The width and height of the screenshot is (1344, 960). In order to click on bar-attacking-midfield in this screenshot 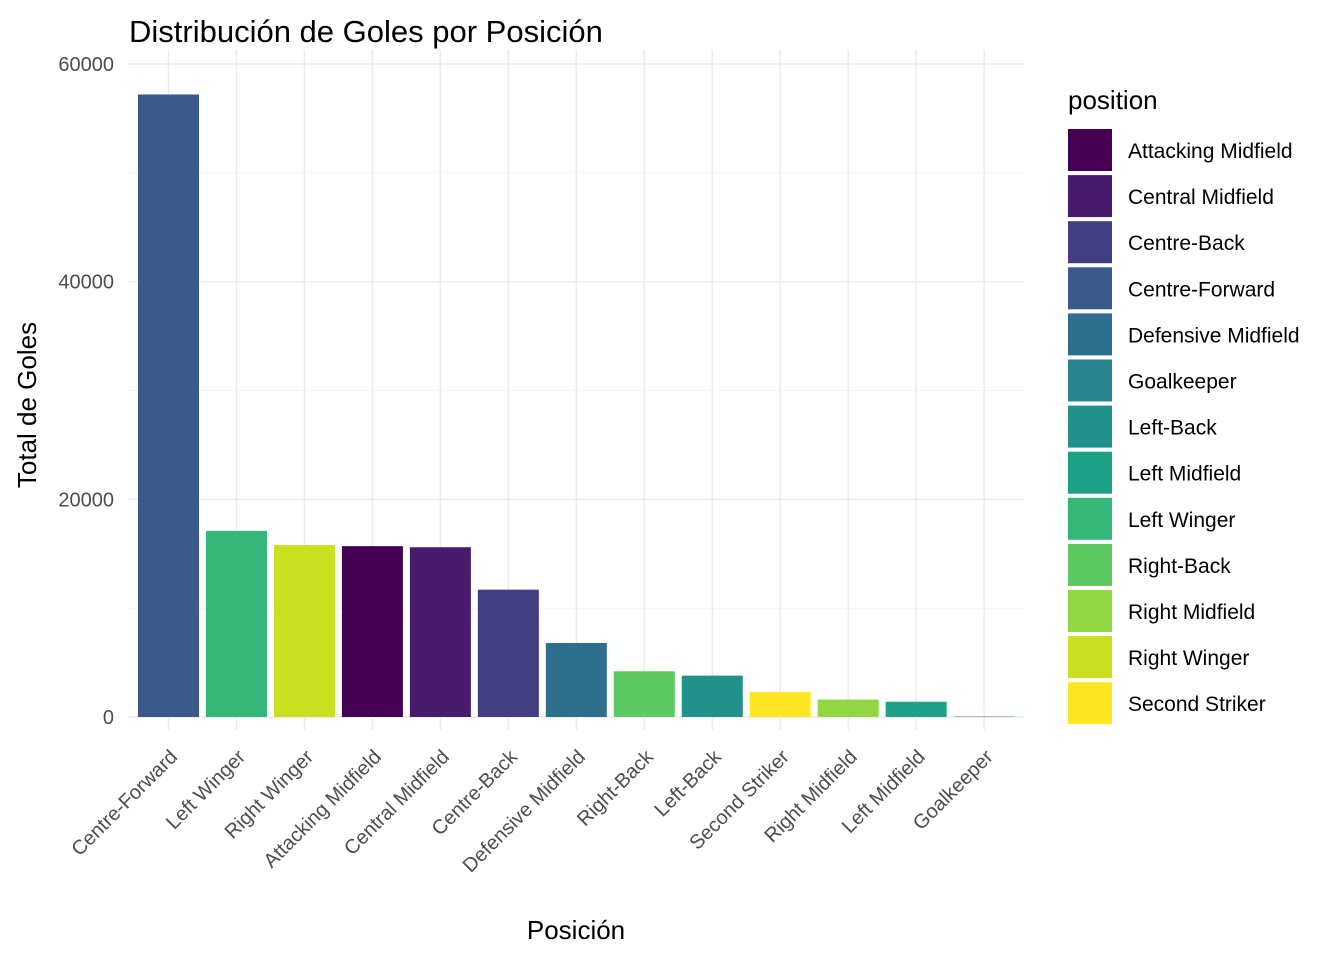, I will do `click(372, 631)`.